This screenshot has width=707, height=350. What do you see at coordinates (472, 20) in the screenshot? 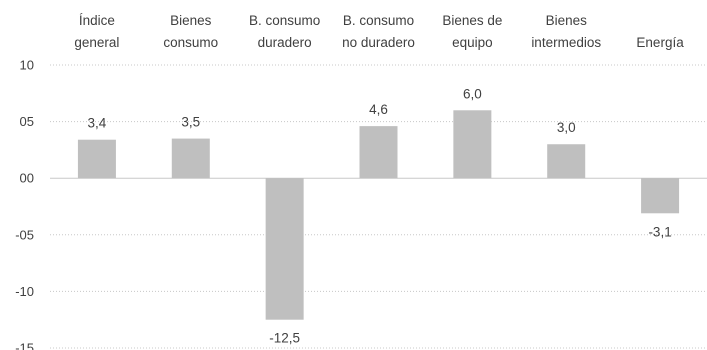
I see `category-label: Bienes de` at bounding box center [472, 20].